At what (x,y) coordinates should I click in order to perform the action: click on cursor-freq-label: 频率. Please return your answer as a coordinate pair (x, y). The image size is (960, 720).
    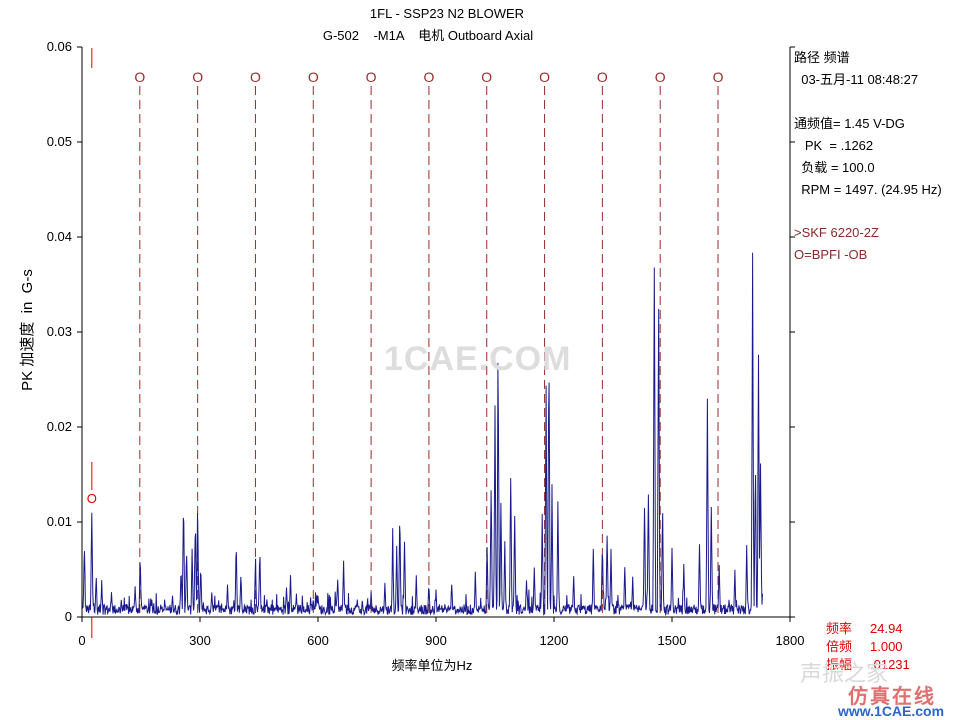
    Looking at the image, I should click on (839, 628).